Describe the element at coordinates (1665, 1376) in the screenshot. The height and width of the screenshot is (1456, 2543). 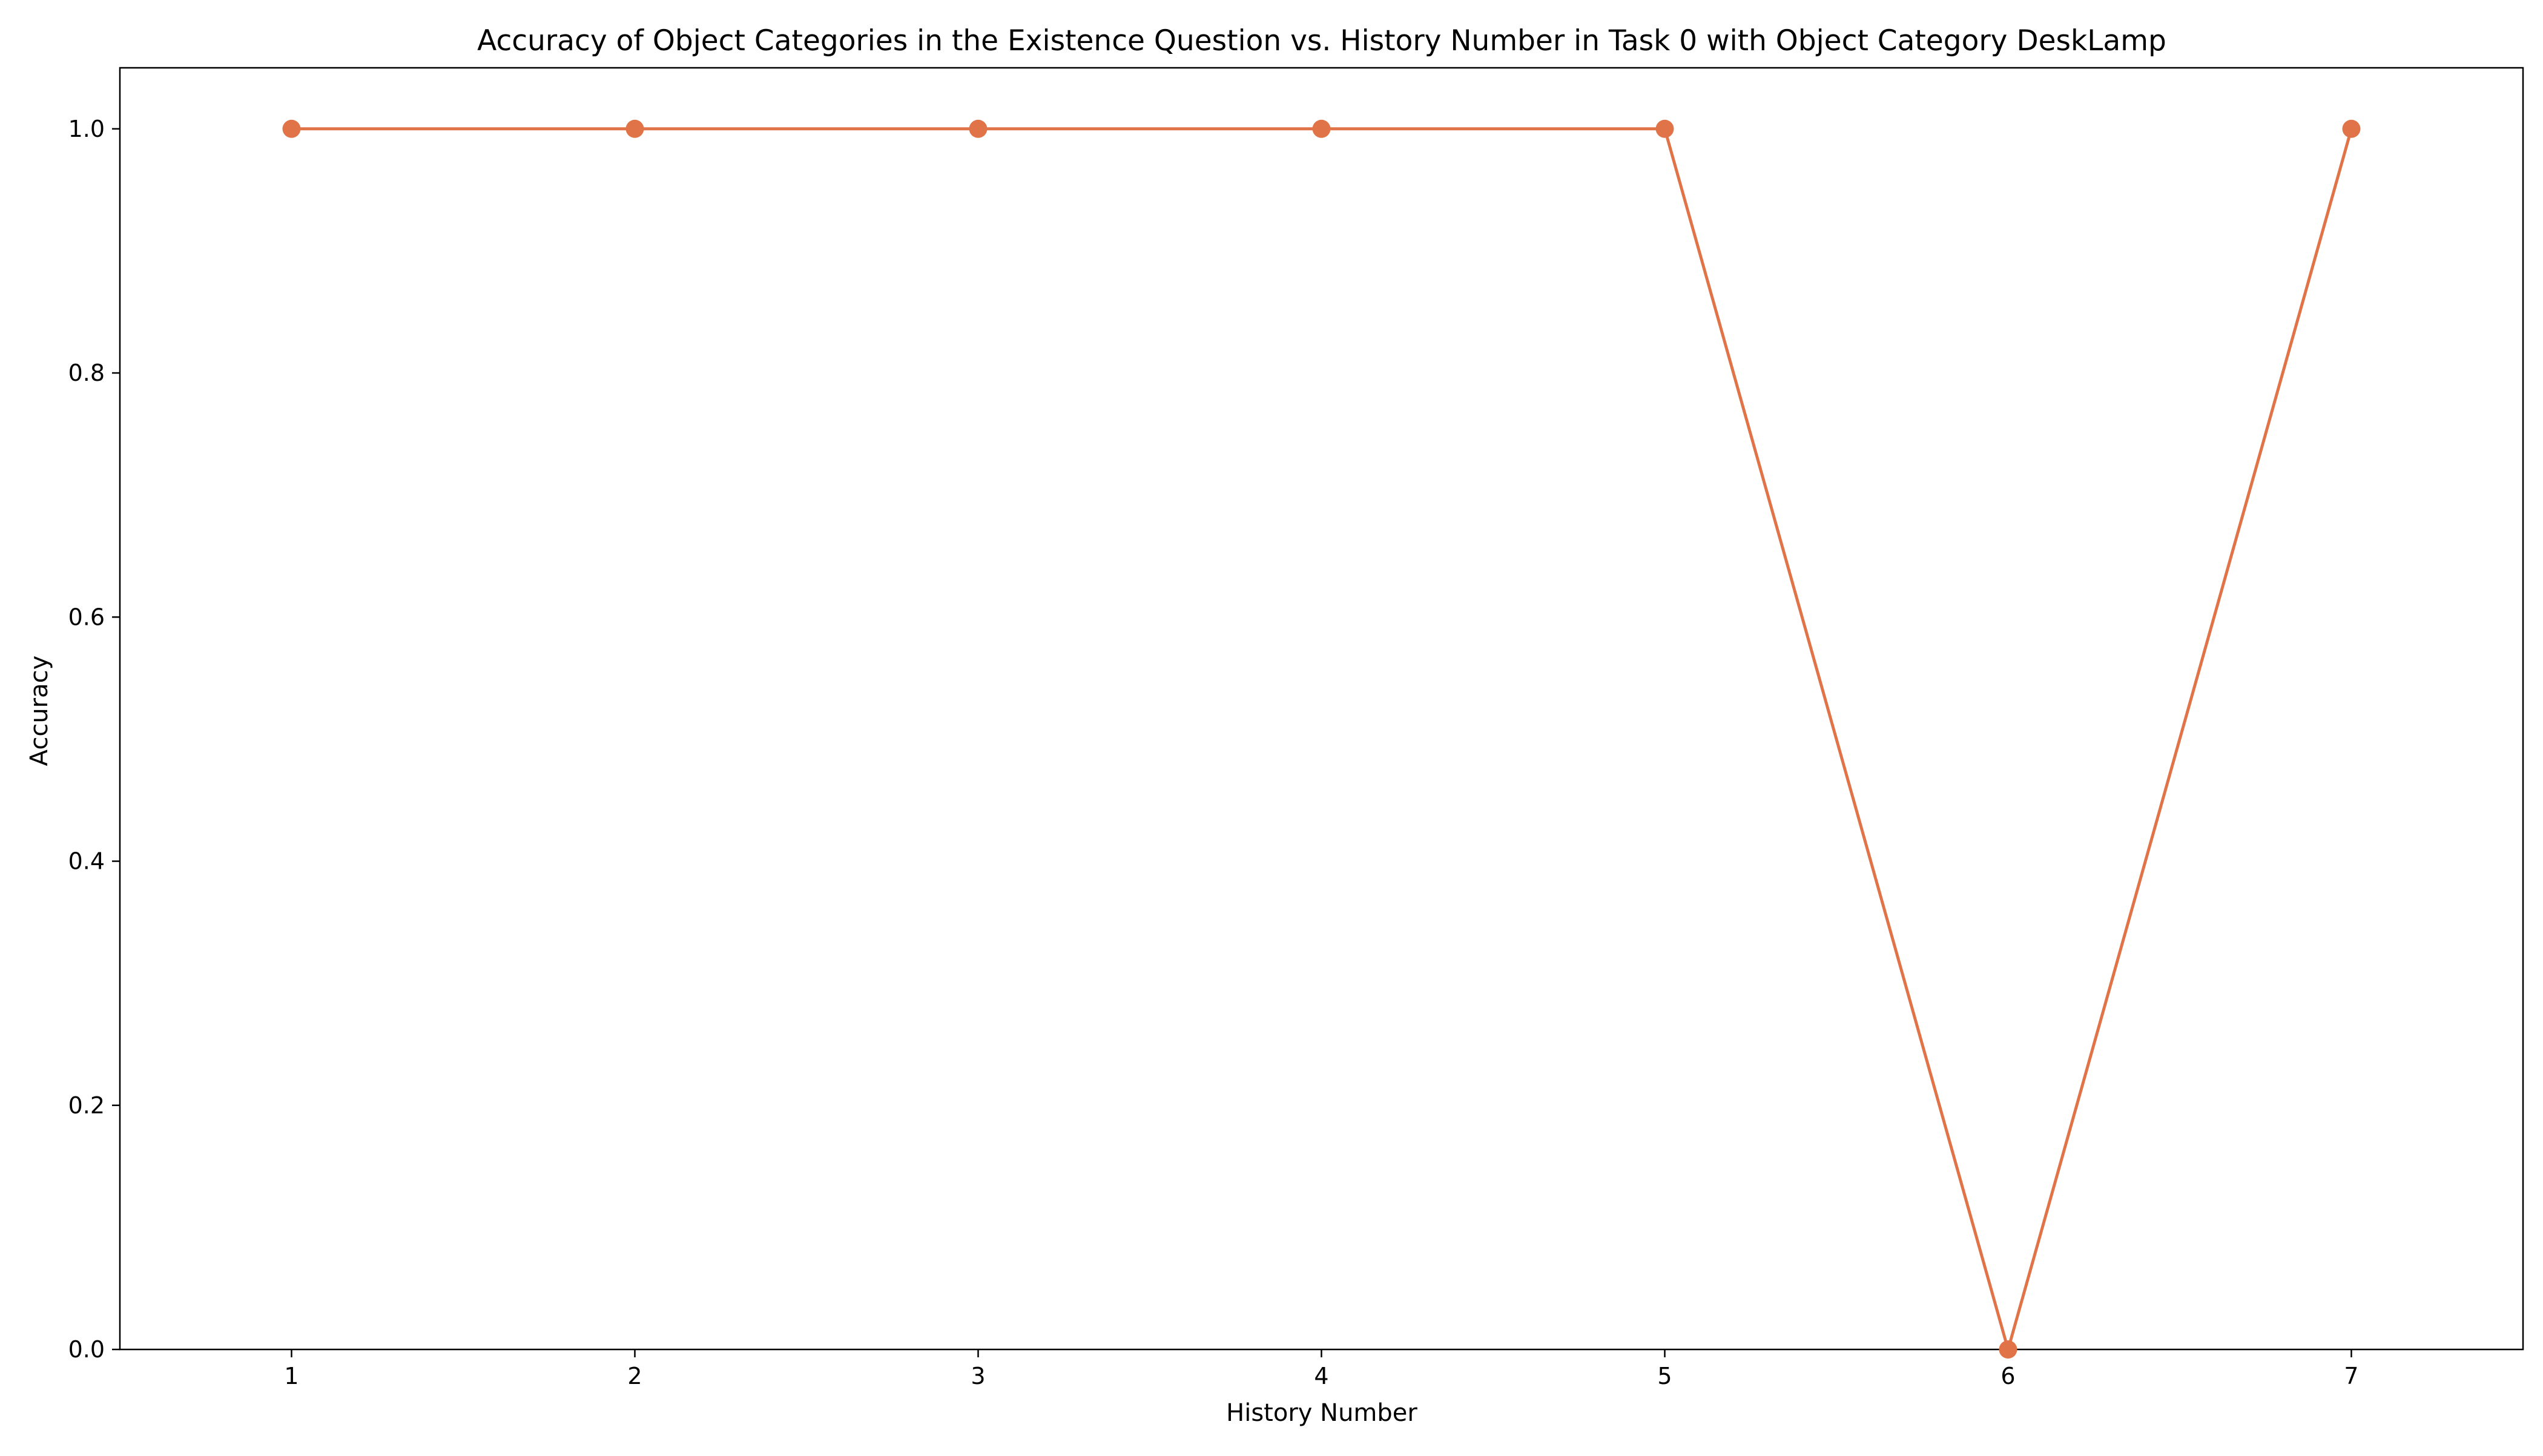
I see `x-tick-label-5: 5` at that location.